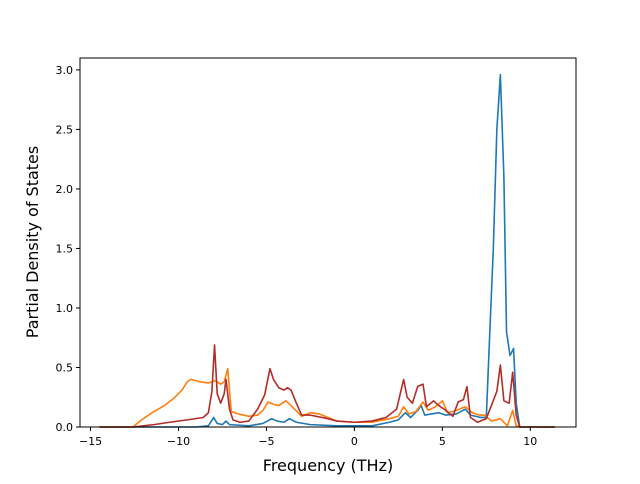 The image size is (640, 484). Describe the element at coordinates (65, 427) in the screenshot. I see `y-tick-label: 0.0` at that location.